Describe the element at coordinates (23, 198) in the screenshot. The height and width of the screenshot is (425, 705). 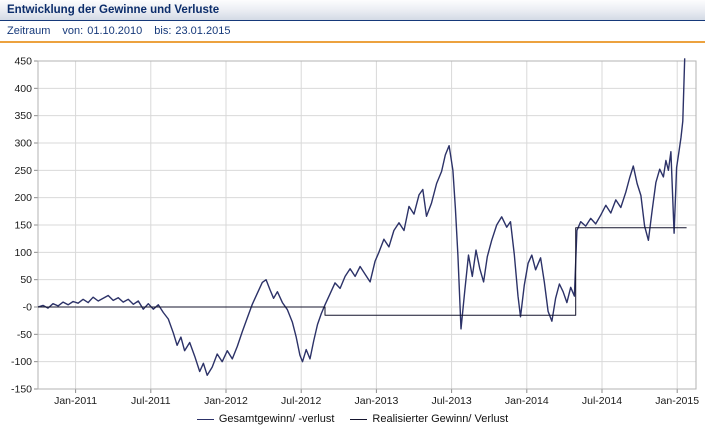
I see `svg-text: 200` at that location.